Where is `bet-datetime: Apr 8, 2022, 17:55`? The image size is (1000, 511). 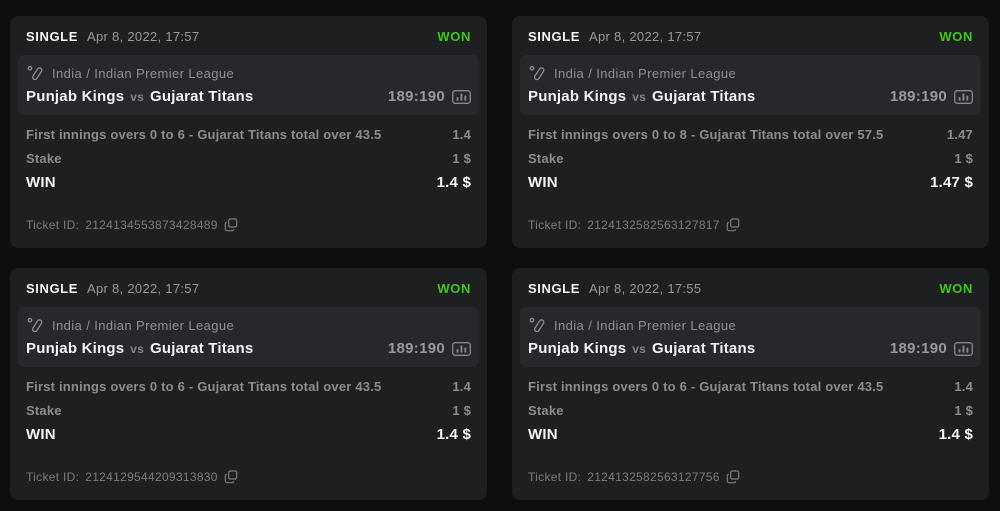
bet-datetime: Apr 8, 2022, 17:55 is located at coordinates (645, 288).